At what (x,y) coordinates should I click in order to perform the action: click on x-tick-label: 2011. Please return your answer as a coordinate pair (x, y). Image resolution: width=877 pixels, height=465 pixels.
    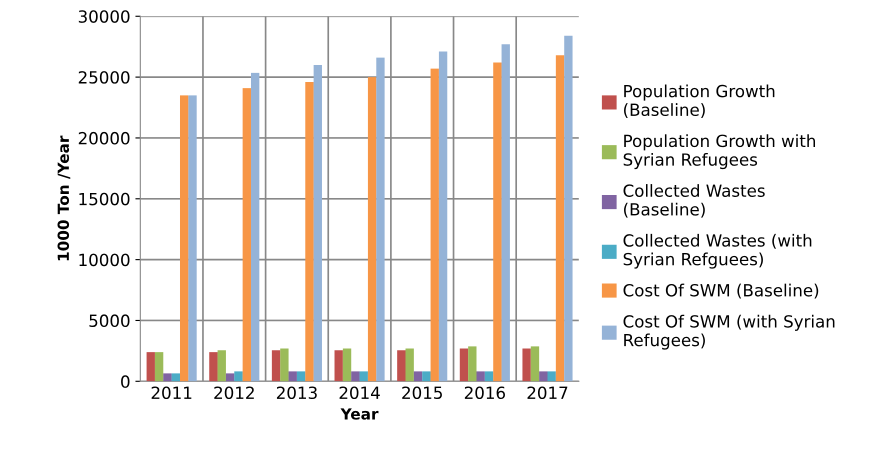
    Looking at the image, I should click on (172, 393).